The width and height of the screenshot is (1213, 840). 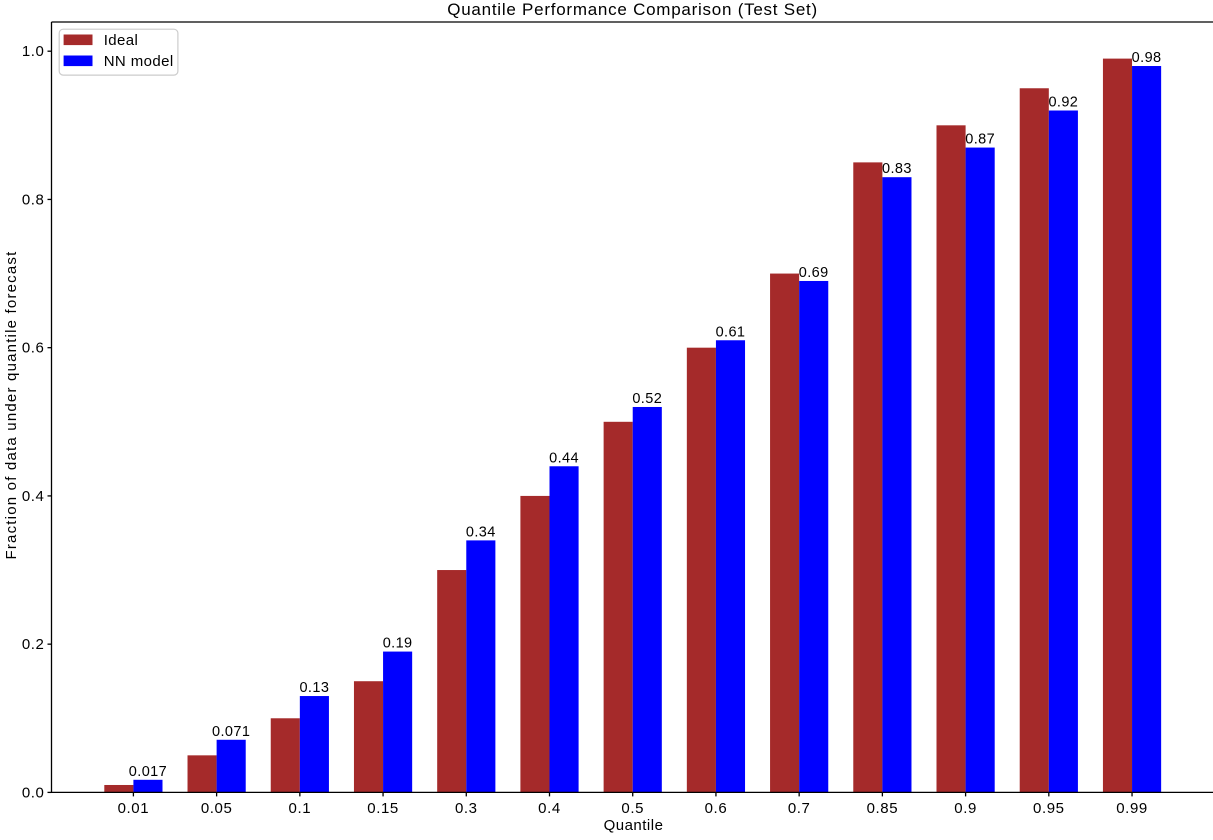 What do you see at coordinates (33, 644) in the screenshot?
I see `svg-text: 0.2` at bounding box center [33, 644].